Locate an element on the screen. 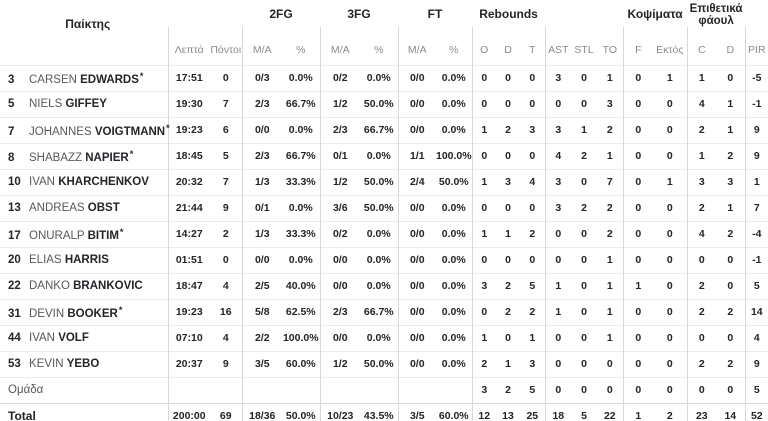 The height and width of the screenshot is (421, 768). stat-foul-c: 3 is located at coordinates (701, 182).